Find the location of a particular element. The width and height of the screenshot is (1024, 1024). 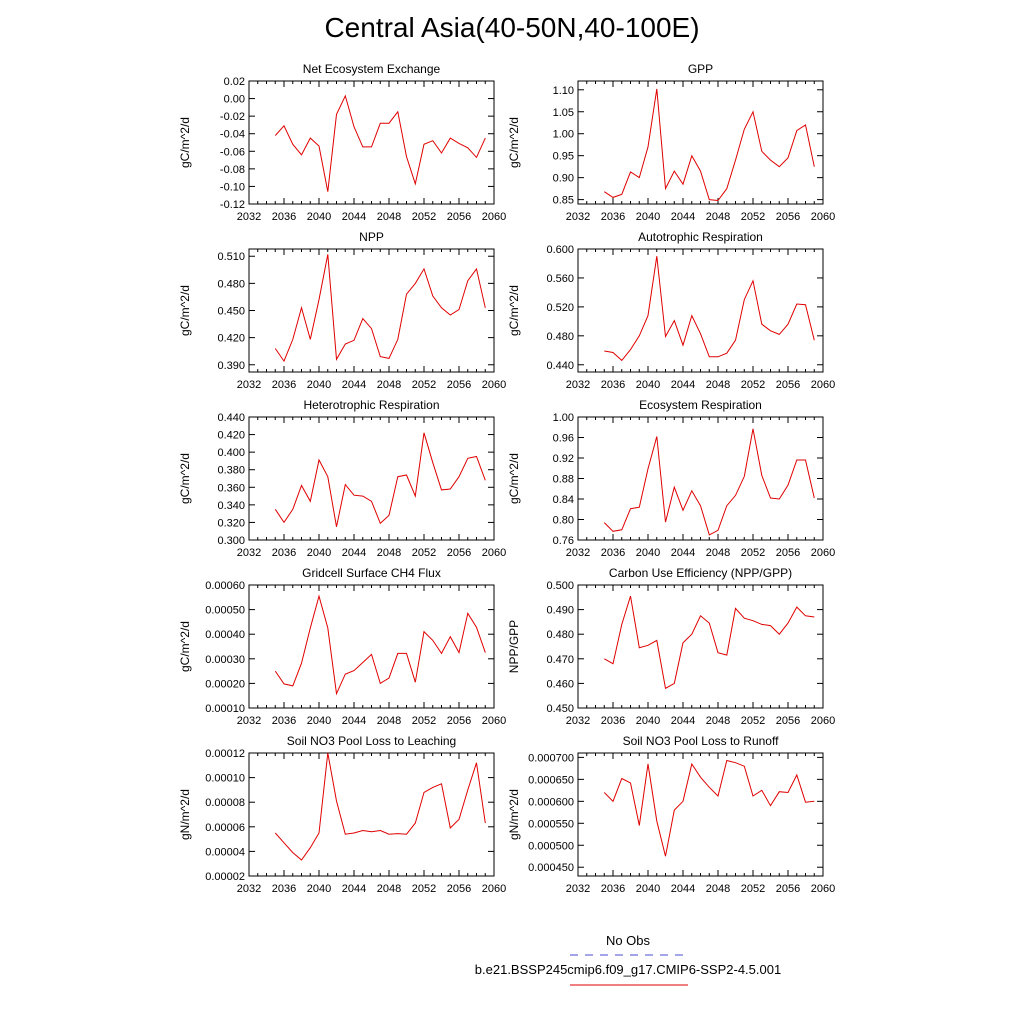

y-tick-label: 0.300 is located at coordinates (231, 541).